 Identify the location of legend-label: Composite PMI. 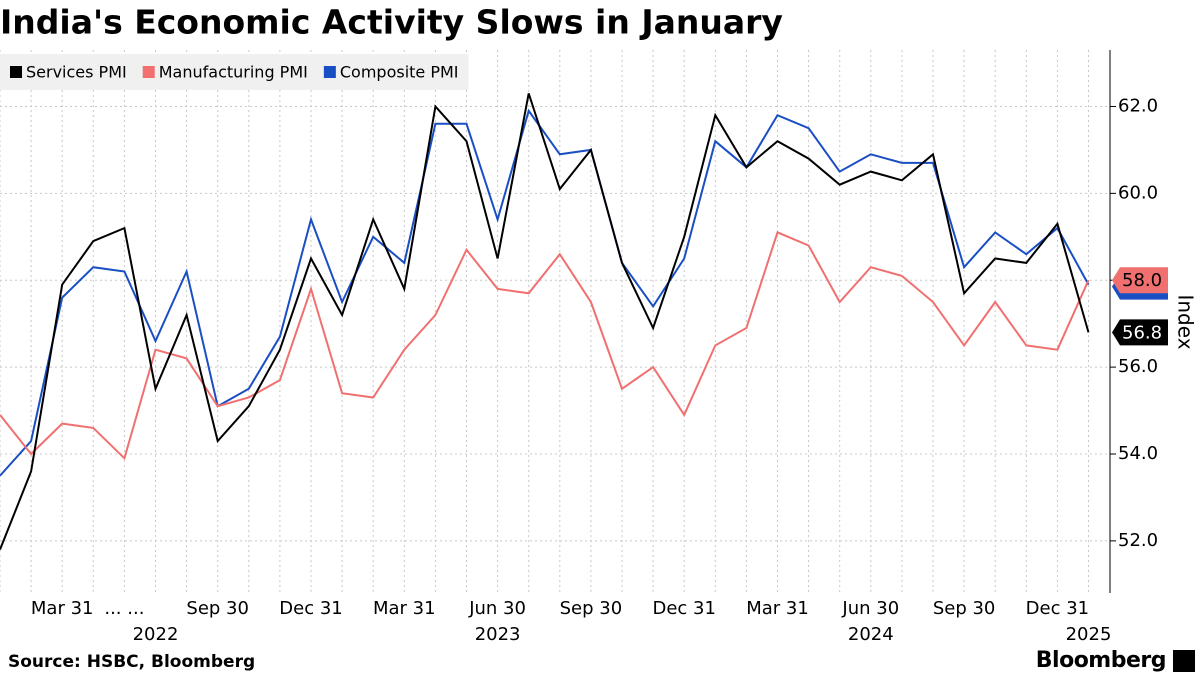
(399, 72).